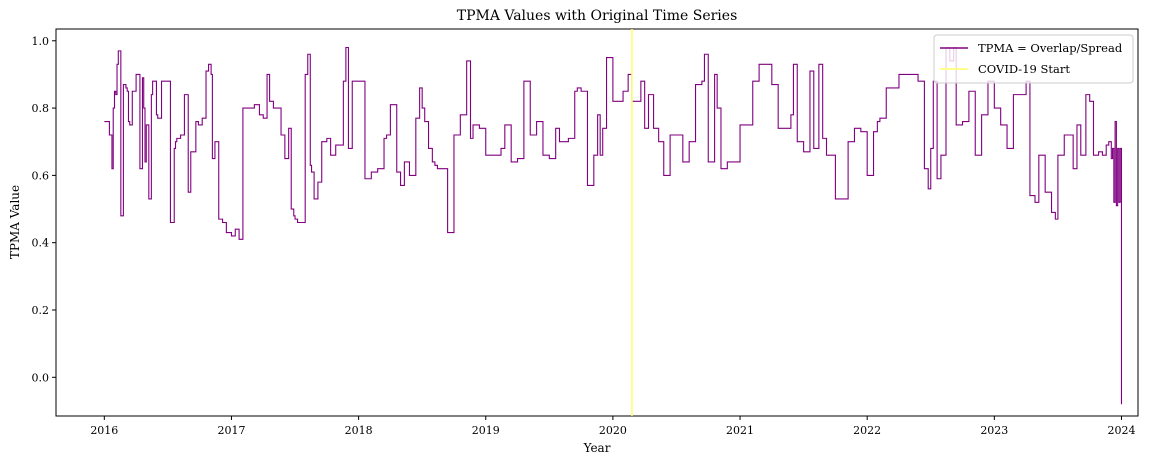  What do you see at coordinates (486, 430) in the screenshot?
I see `x-tick-label: 2019` at bounding box center [486, 430].